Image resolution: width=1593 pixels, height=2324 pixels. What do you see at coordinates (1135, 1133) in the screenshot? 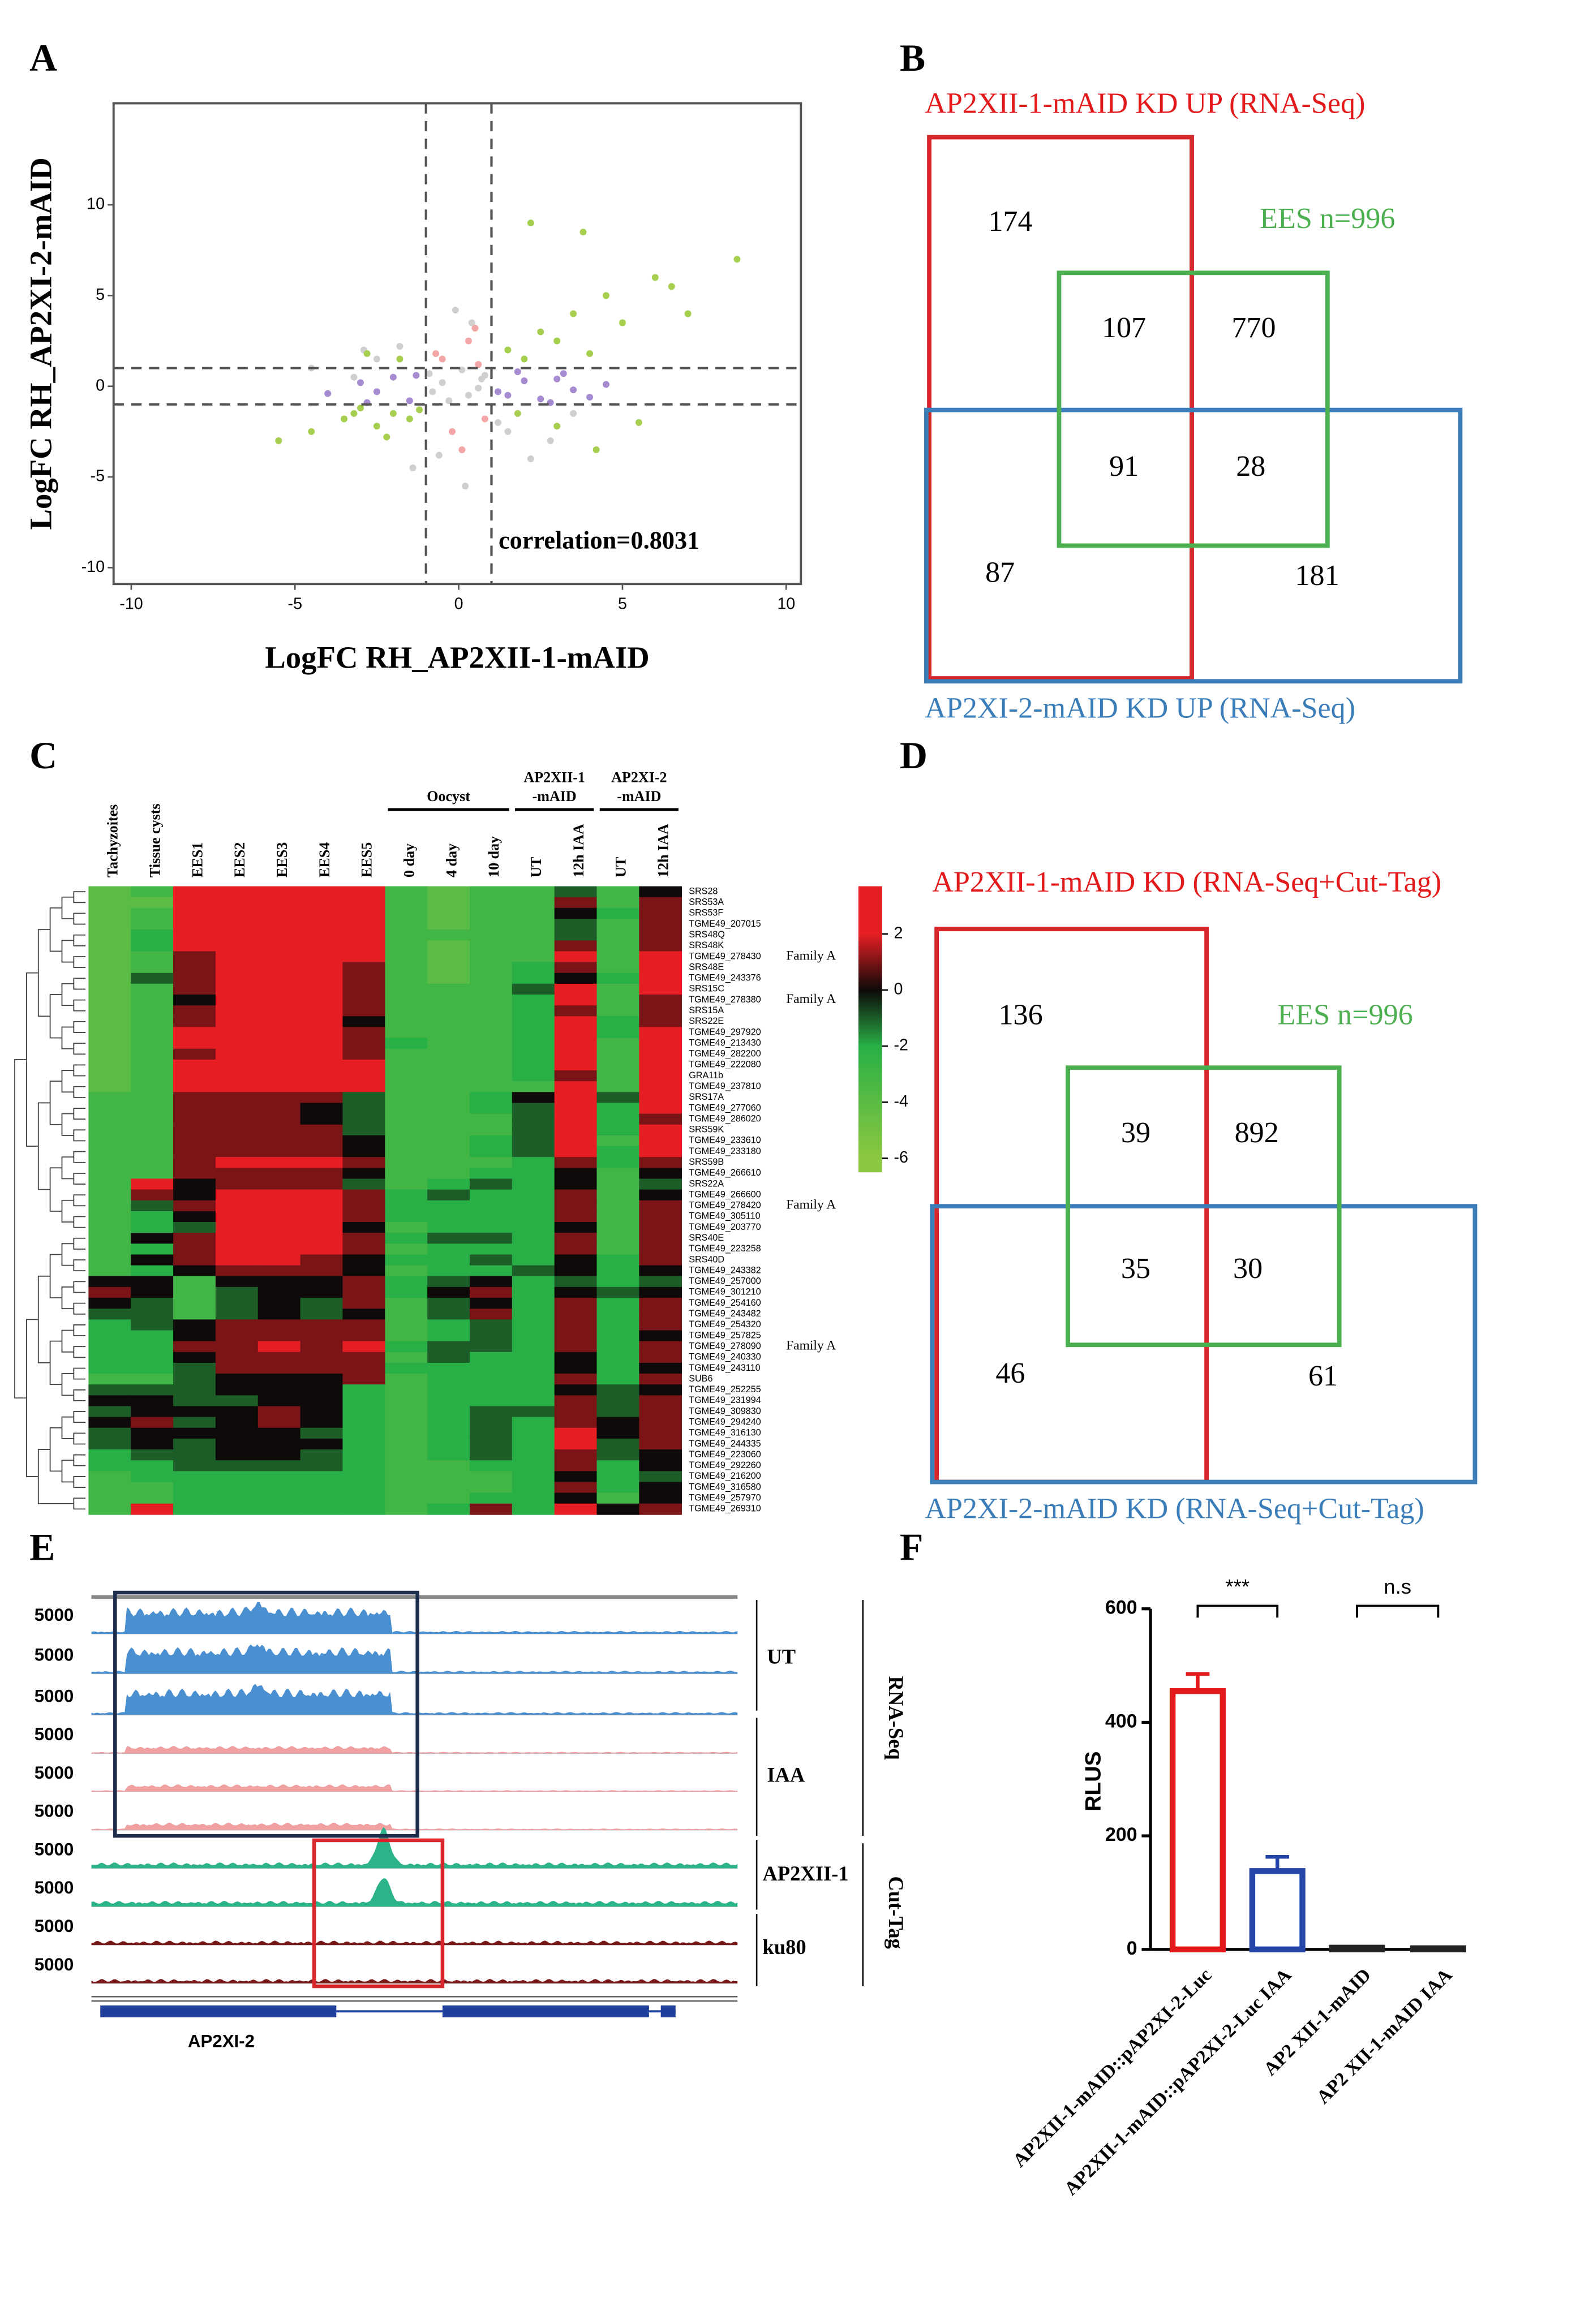
I see `venn-count: 39` at bounding box center [1135, 1133].